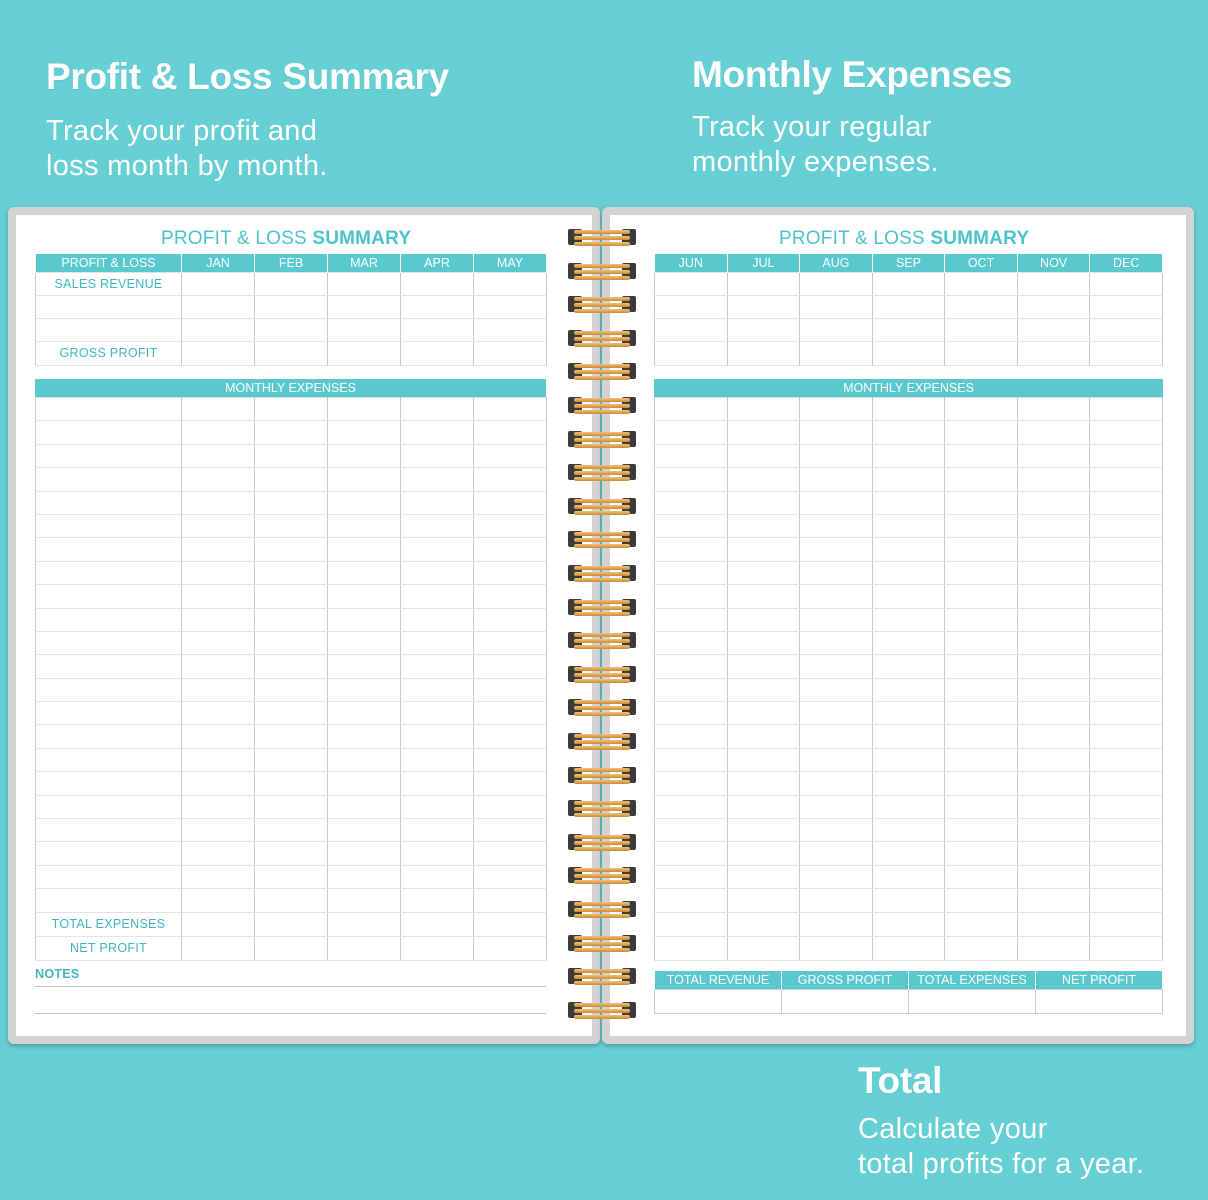 Image resolution: width=1208 pixels, height=1200 pixels. Describe the element at coordinates (845, 1001) in the screenshot. I see `gross-profit-cell` at that location.